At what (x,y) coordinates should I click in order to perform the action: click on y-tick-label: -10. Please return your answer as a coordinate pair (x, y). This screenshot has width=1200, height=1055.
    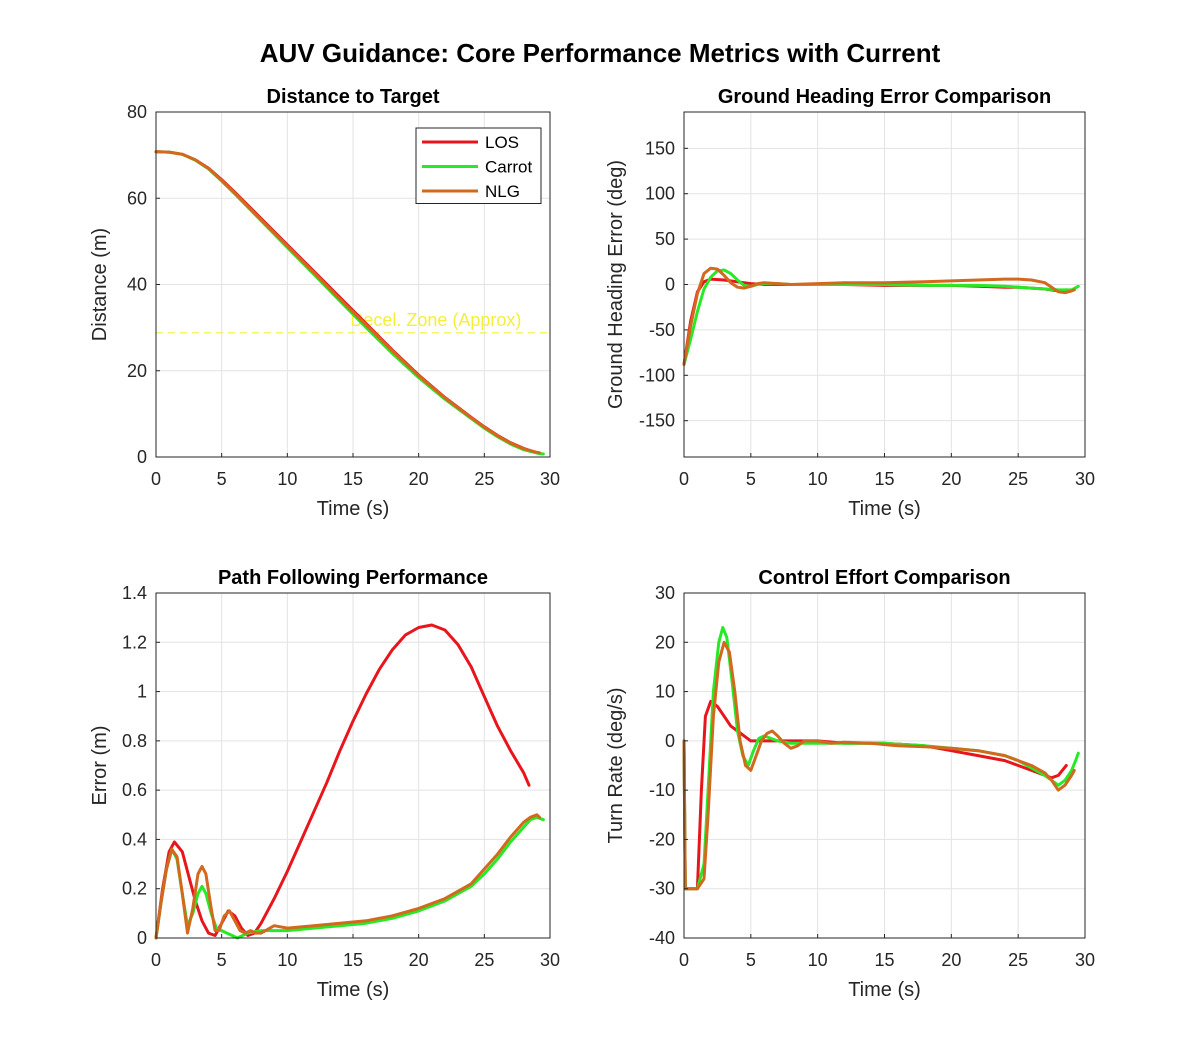
    Looking at the image, I should click on (662, 790).